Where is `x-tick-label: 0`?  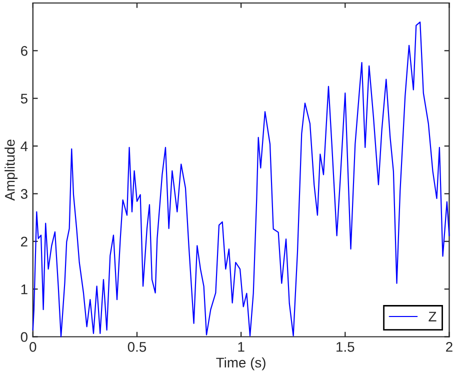 x-tick-label: 0 is located at coordinates (33, 347).